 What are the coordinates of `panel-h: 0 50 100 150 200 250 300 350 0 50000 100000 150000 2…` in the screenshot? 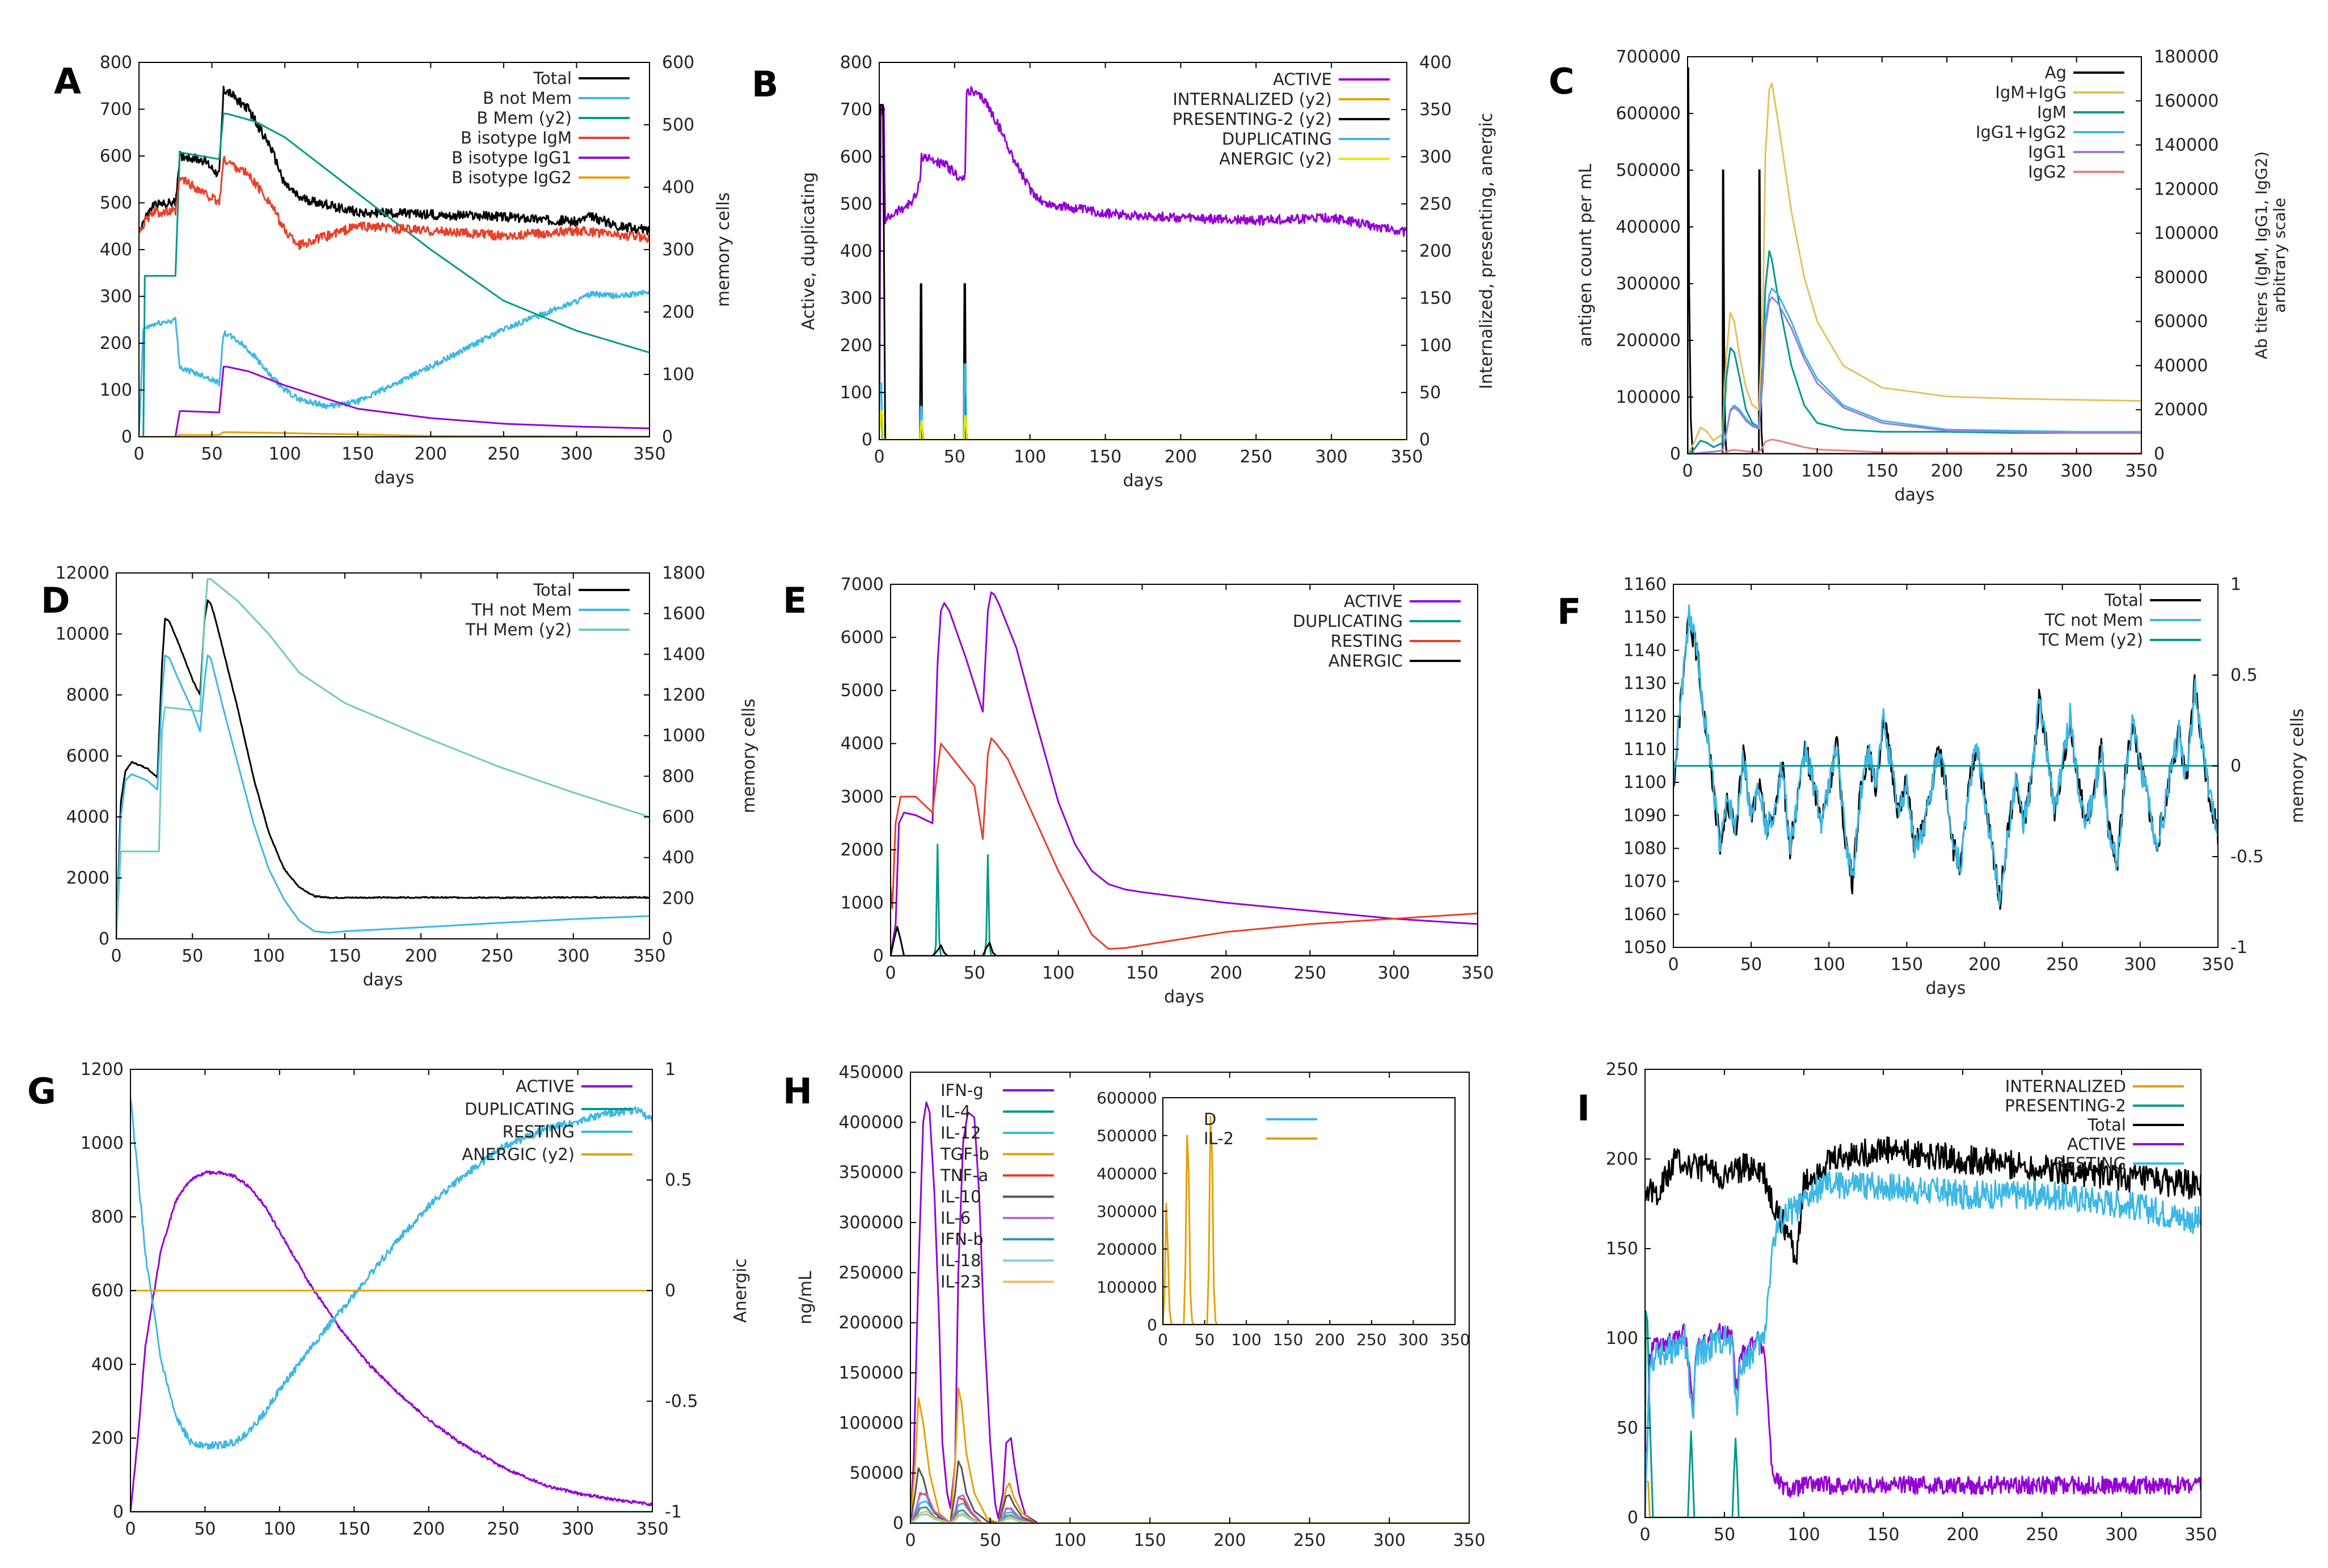 It's located at (1134, 1306).